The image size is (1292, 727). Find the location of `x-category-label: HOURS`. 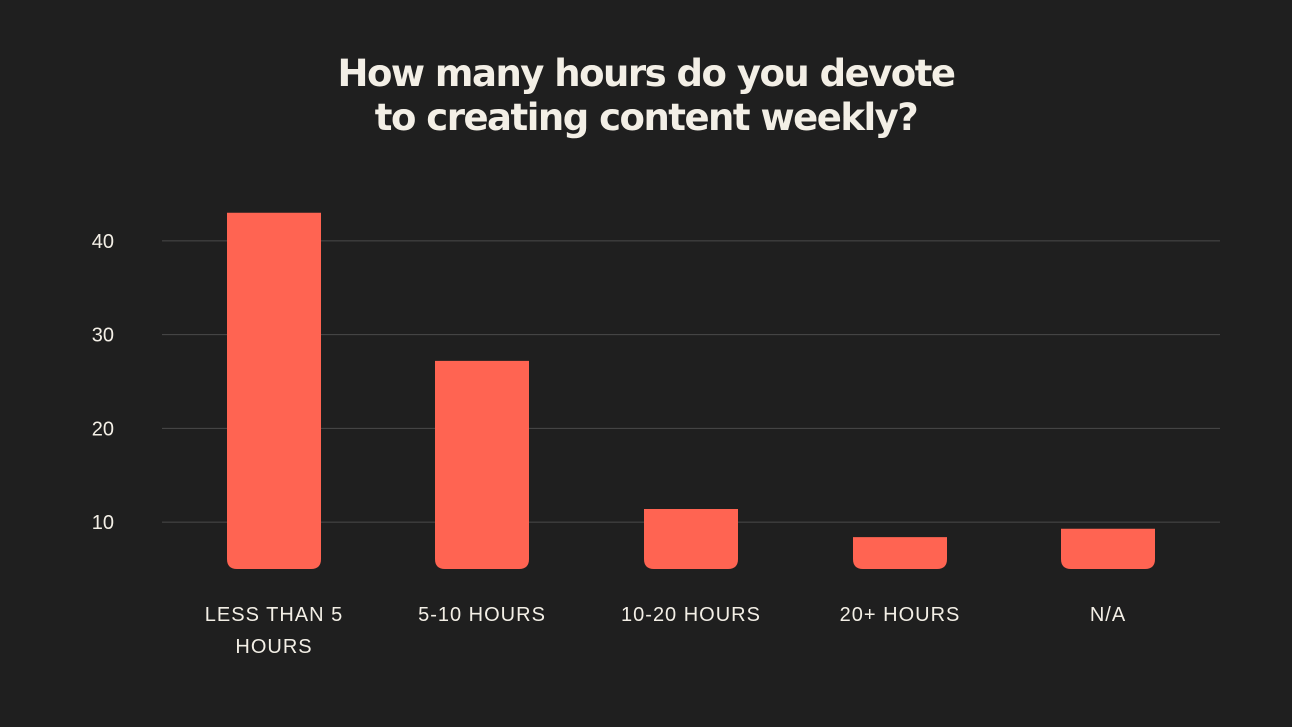

x-category-label: HOURS is located at coordinates (273, 647).